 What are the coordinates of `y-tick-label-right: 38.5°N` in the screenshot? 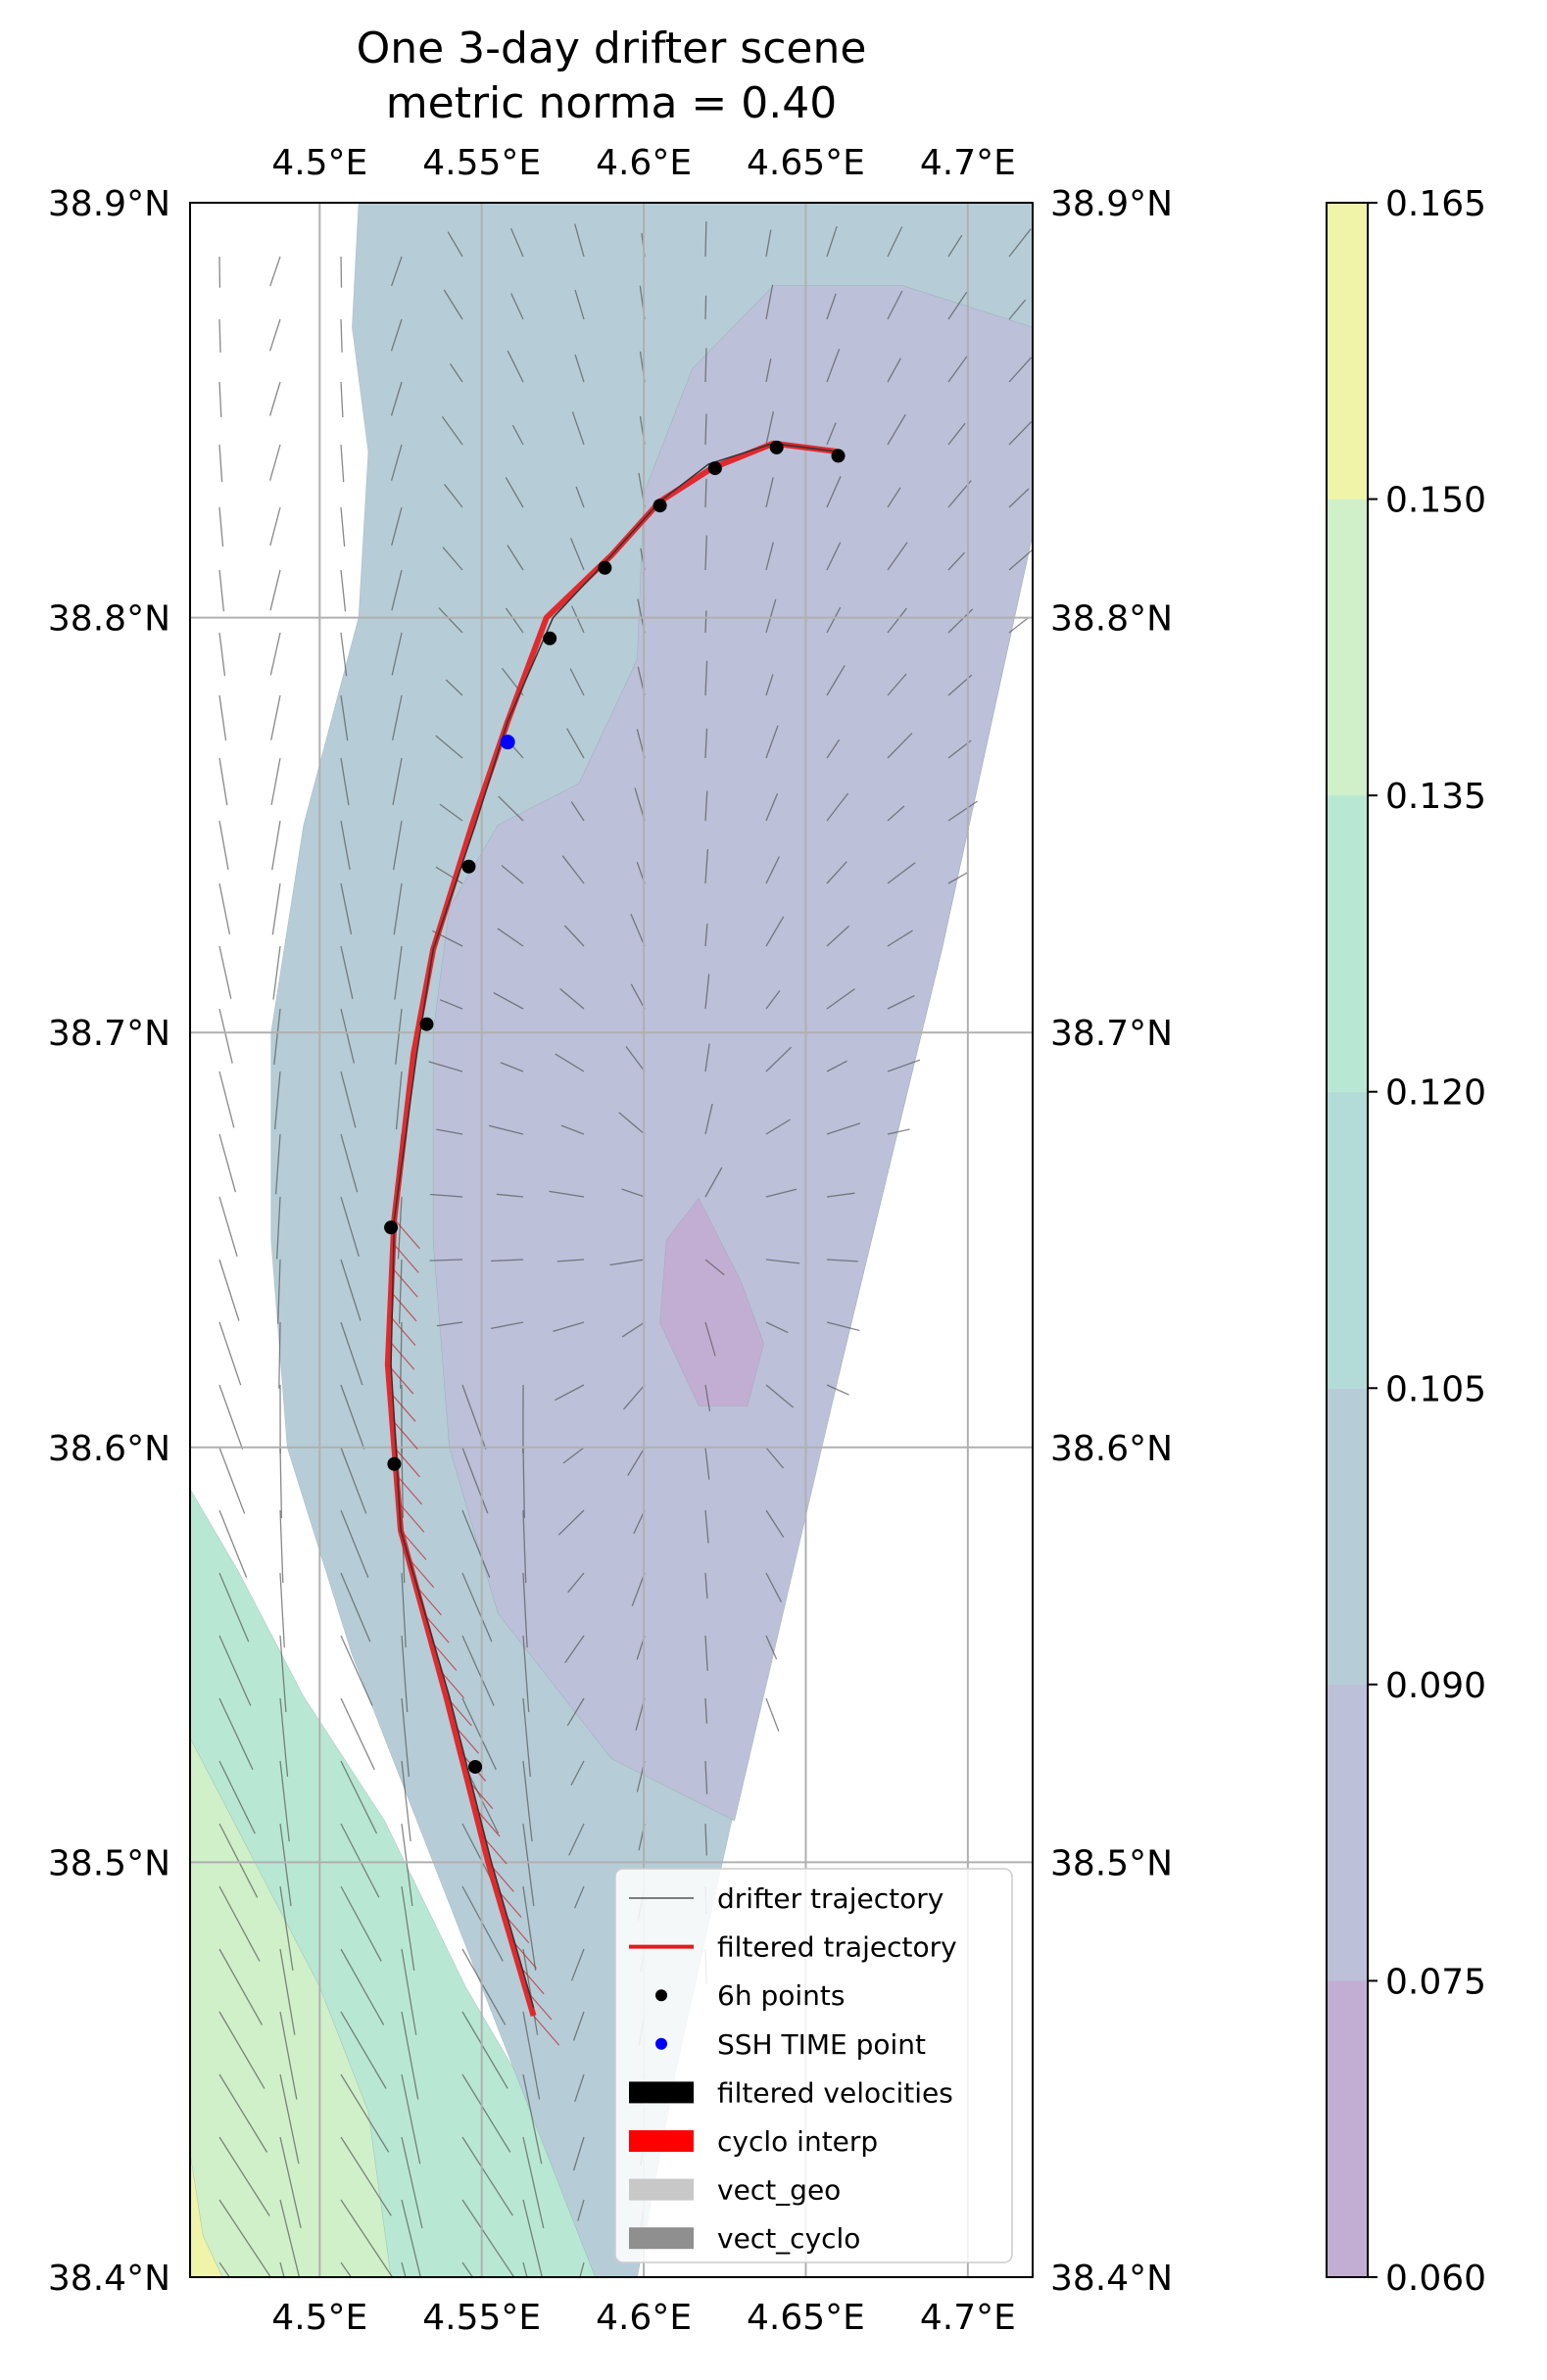 It's located at (1111, 1863).